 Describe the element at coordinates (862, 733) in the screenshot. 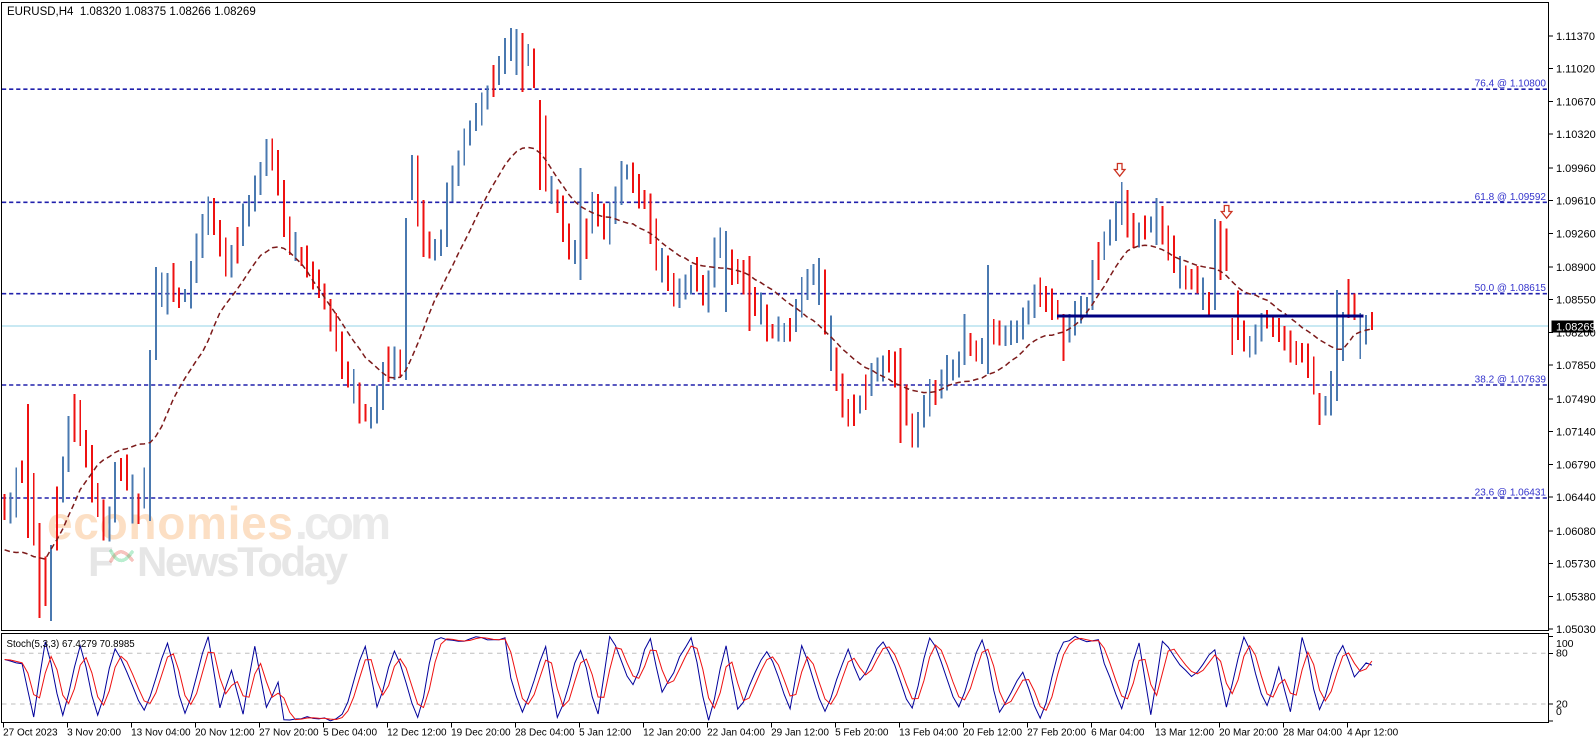

I see `svg-text: 5 Feb 20:00` at that location.